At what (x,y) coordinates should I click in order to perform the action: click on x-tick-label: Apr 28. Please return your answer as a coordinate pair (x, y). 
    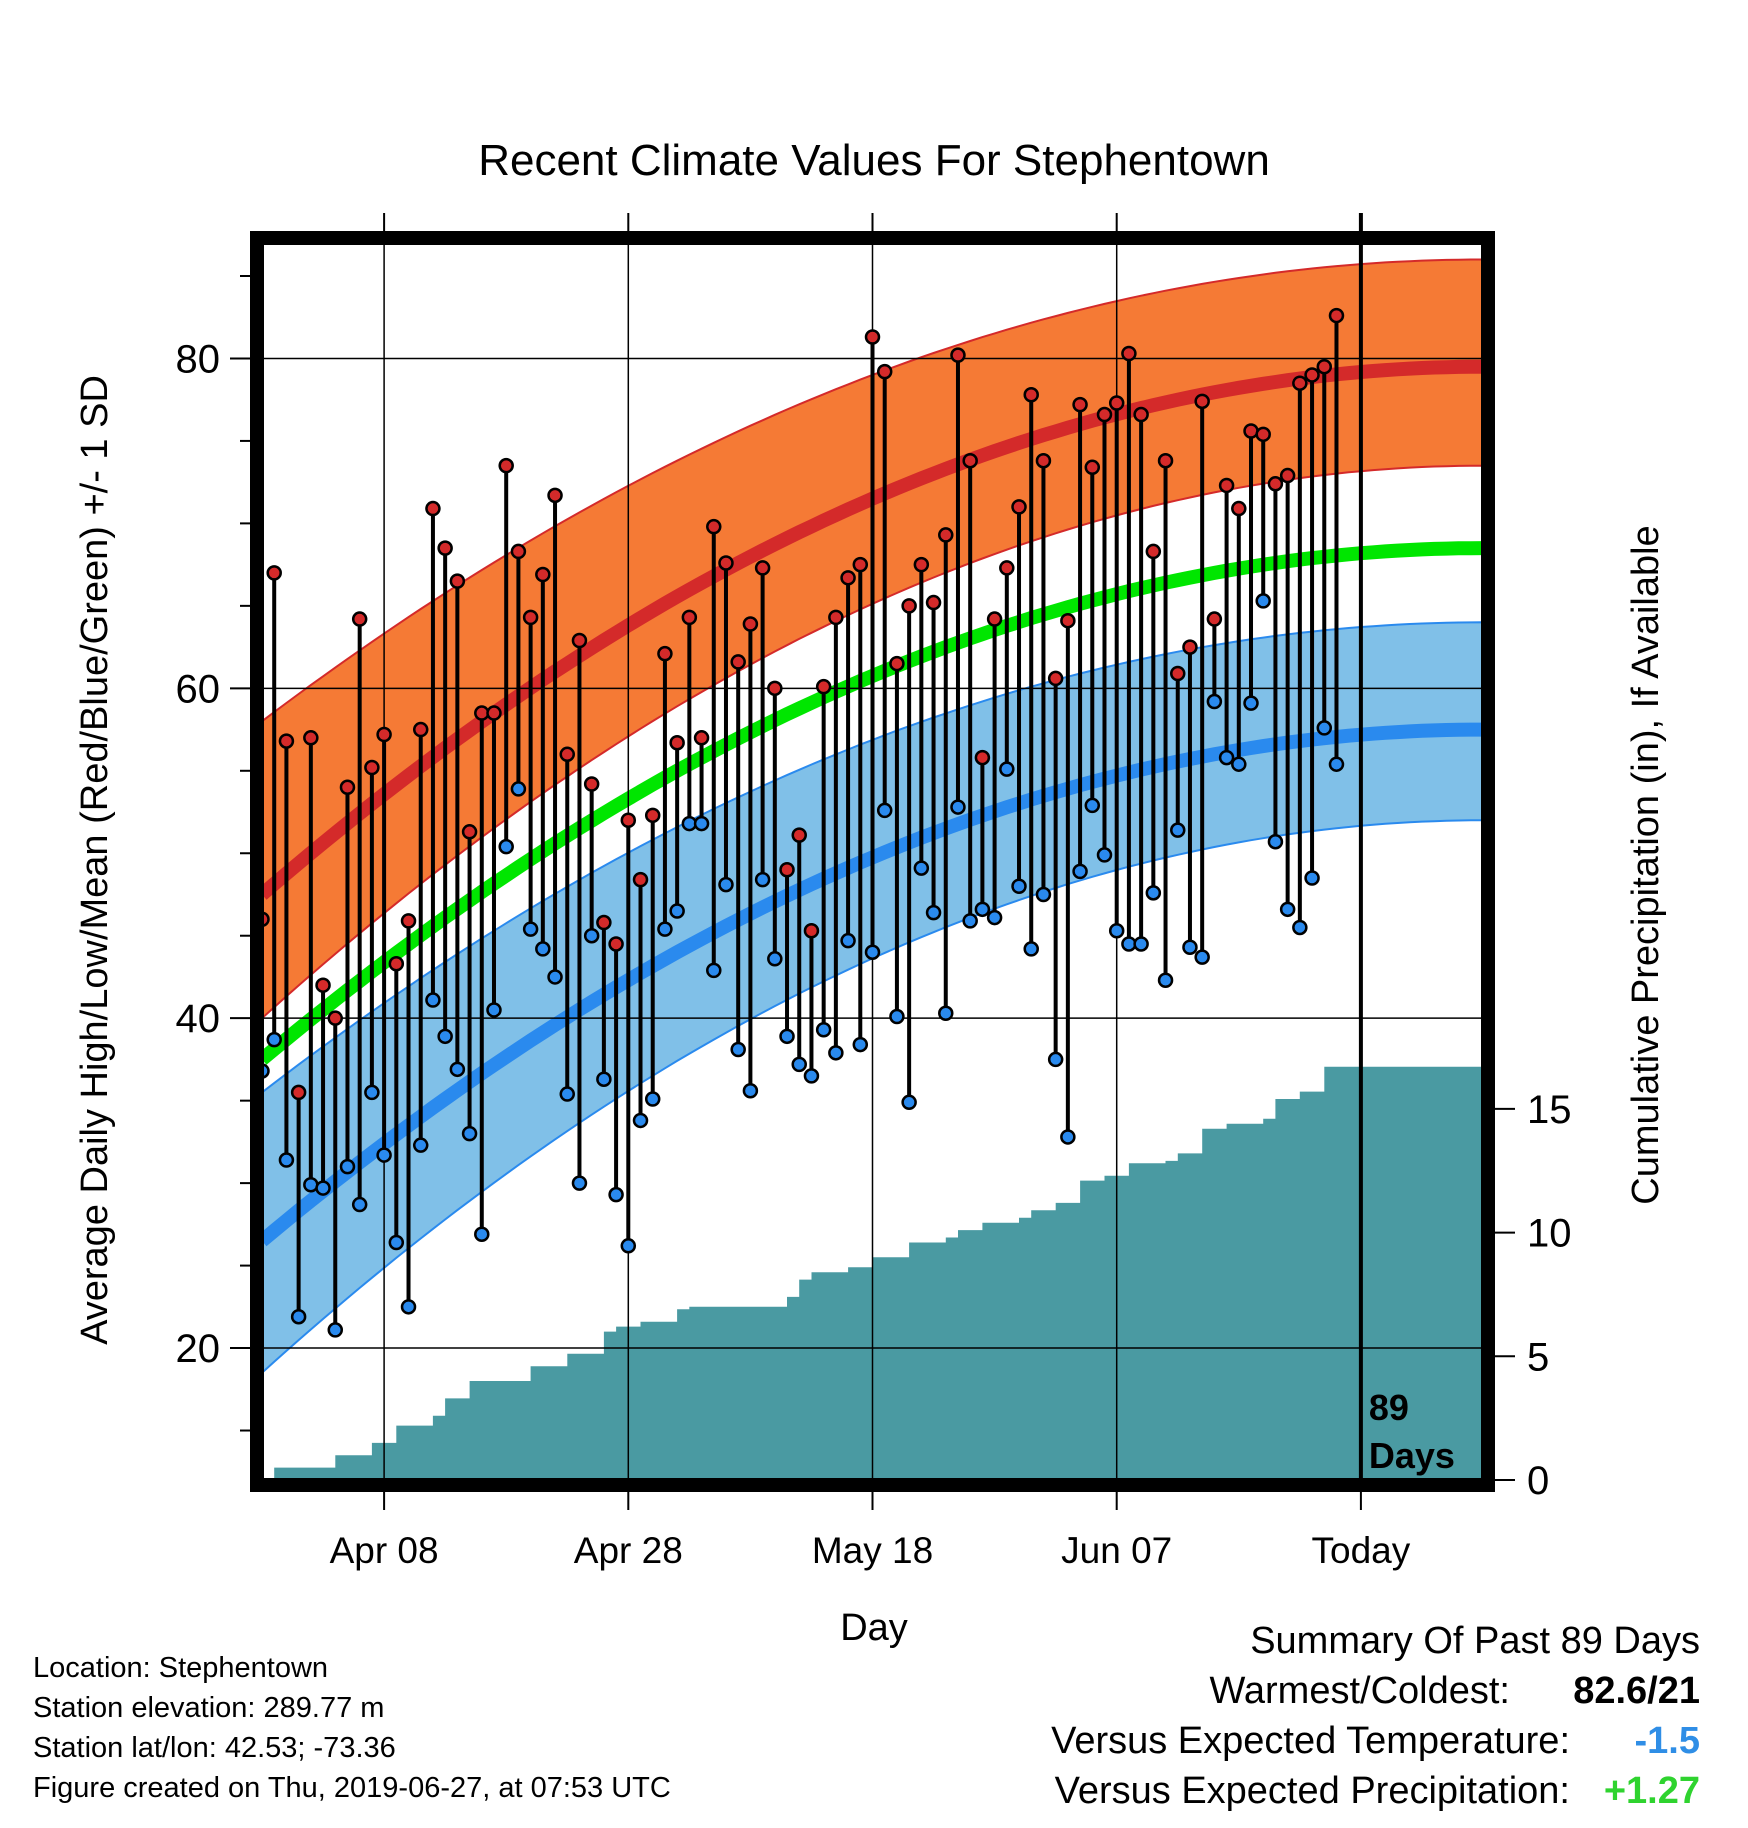
    Looking at the image, I should click on (628, 1550).